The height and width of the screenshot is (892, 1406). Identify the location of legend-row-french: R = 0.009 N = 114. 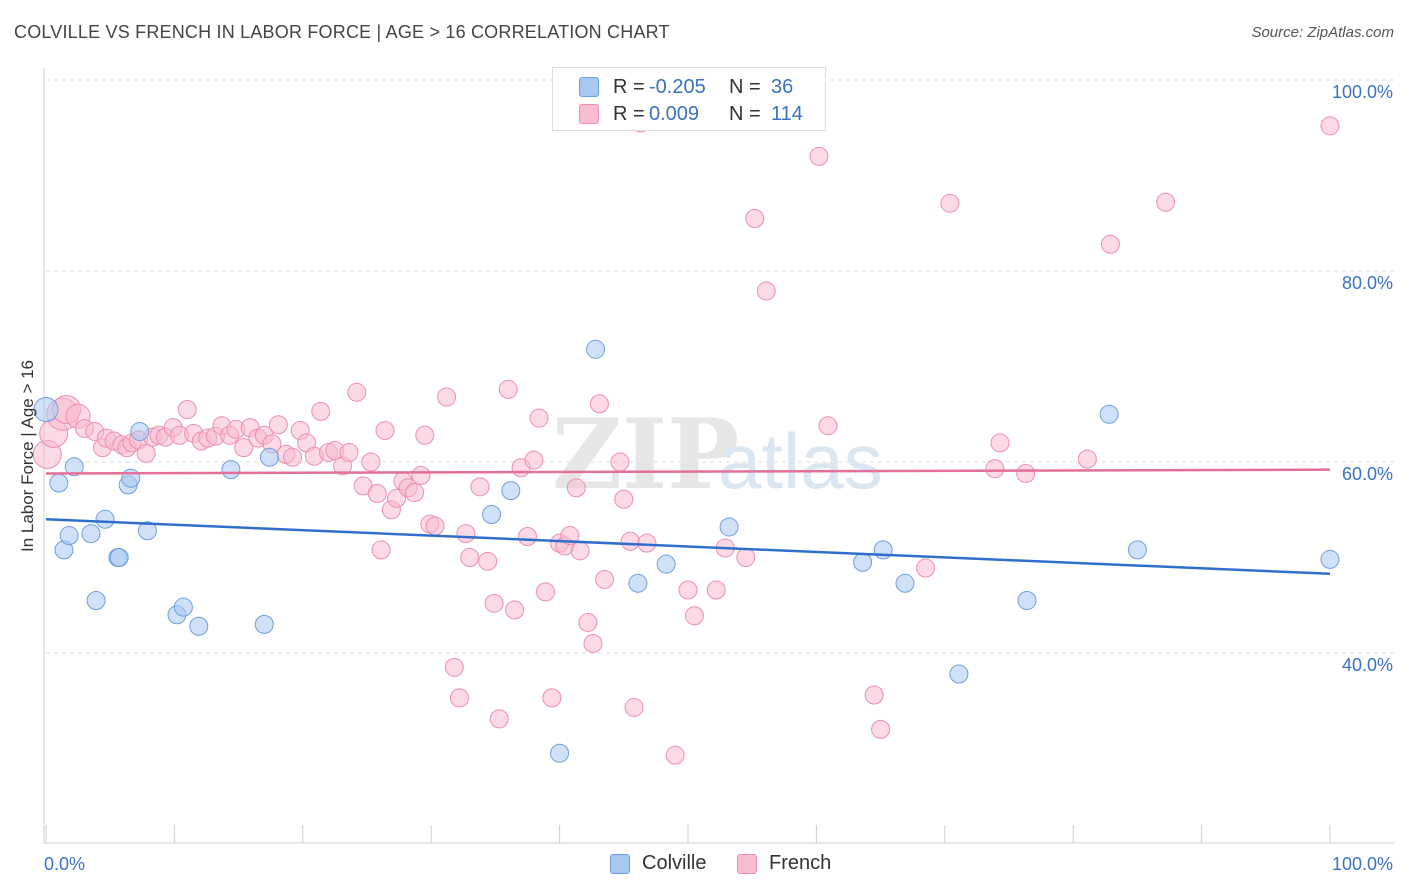
(691, 114).